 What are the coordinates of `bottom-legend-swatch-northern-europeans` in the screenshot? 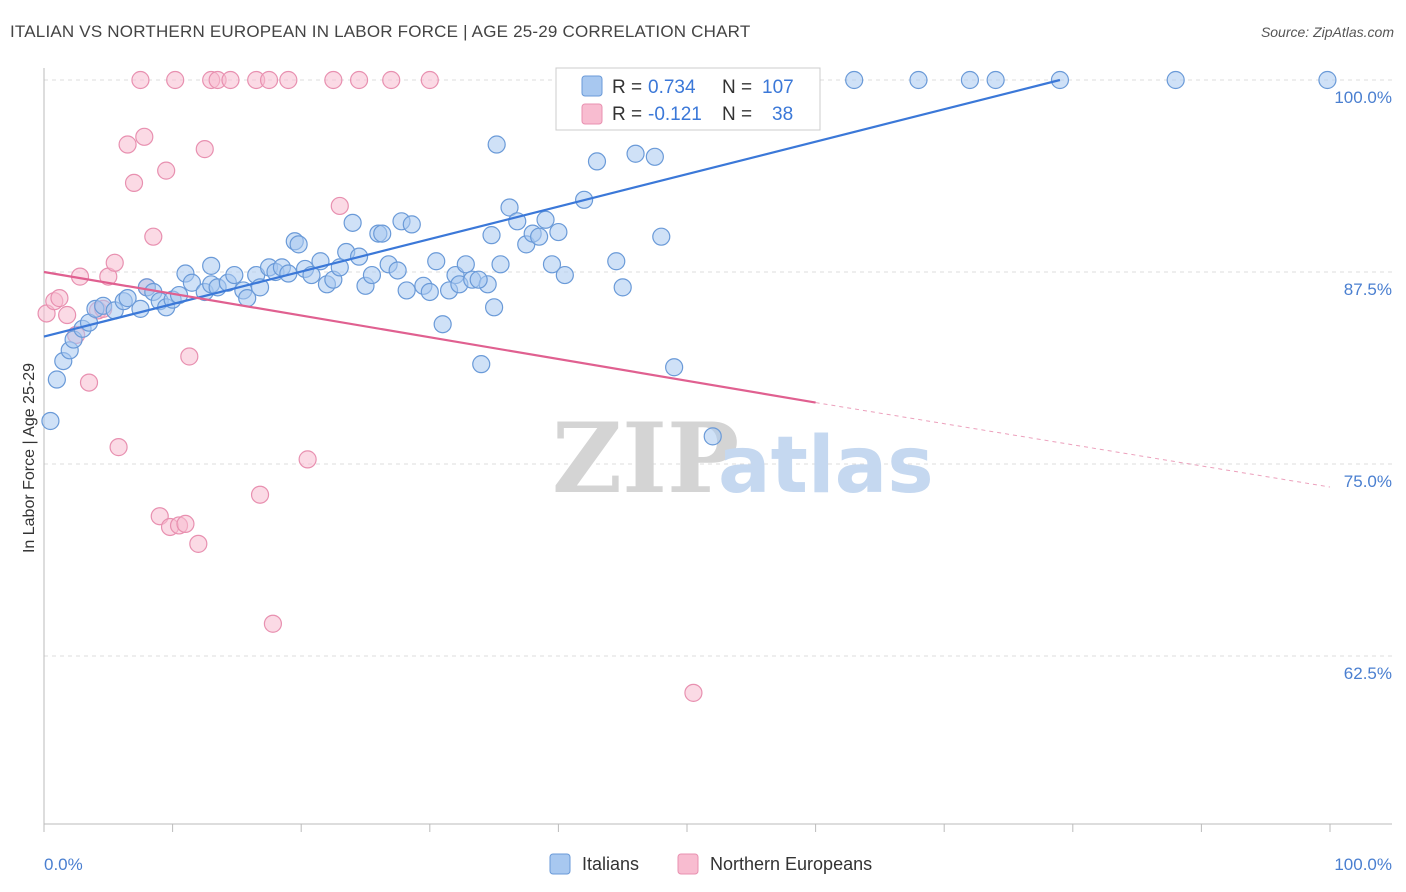 It's located at (688, 864).